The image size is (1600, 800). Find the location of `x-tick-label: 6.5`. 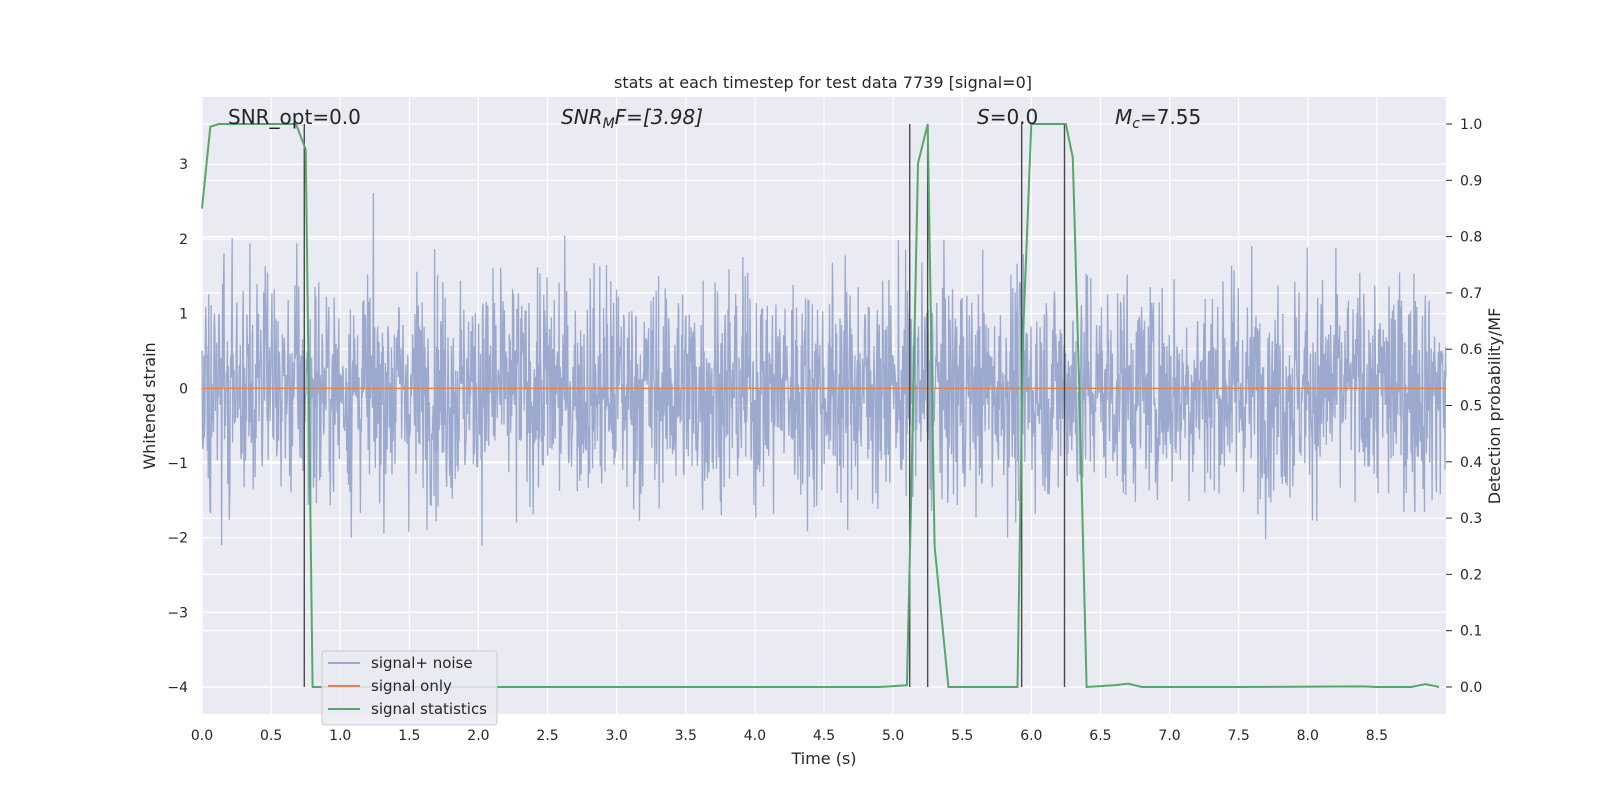

x-tick-label: 6.5 is located at coordinates (1100, 736).